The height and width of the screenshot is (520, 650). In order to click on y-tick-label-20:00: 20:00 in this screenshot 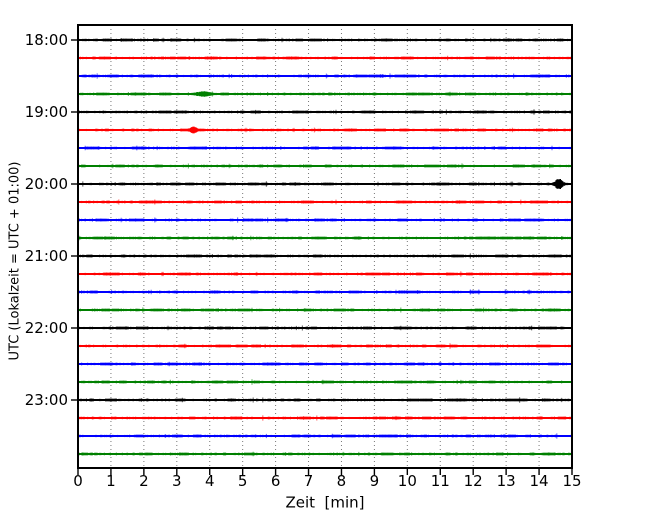, I will do `click(46, 184)`.